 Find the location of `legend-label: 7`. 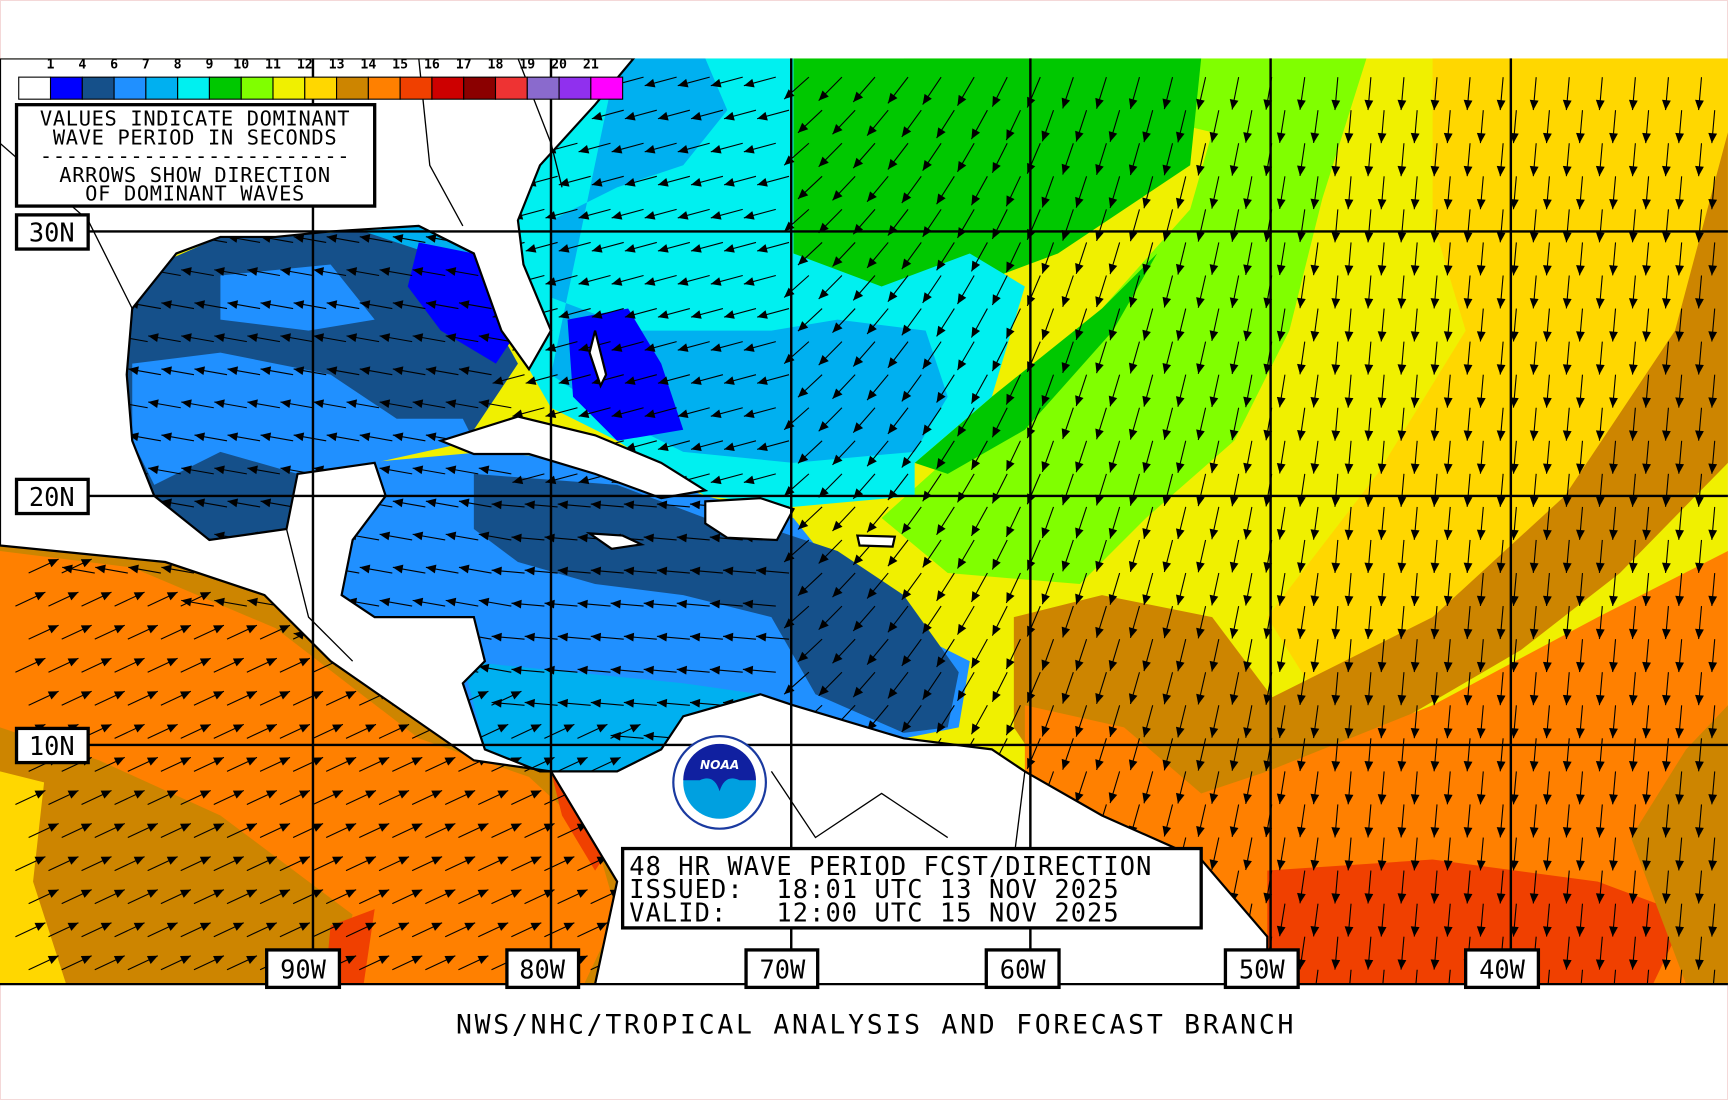

legend-label: 7 is located at coordinates (146, 64).